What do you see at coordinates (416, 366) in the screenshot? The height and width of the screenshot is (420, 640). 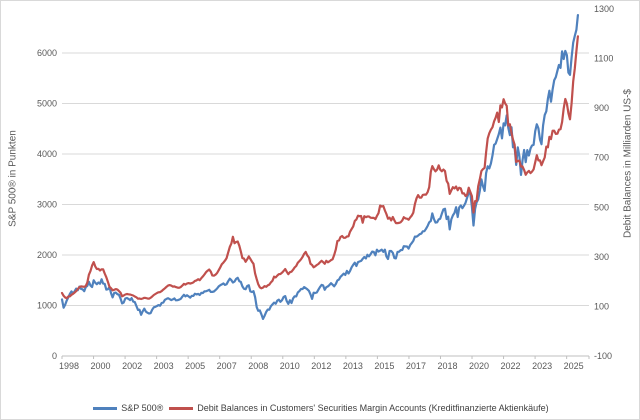 I see `svg-text: 2017` at bounding box center [416, 366].